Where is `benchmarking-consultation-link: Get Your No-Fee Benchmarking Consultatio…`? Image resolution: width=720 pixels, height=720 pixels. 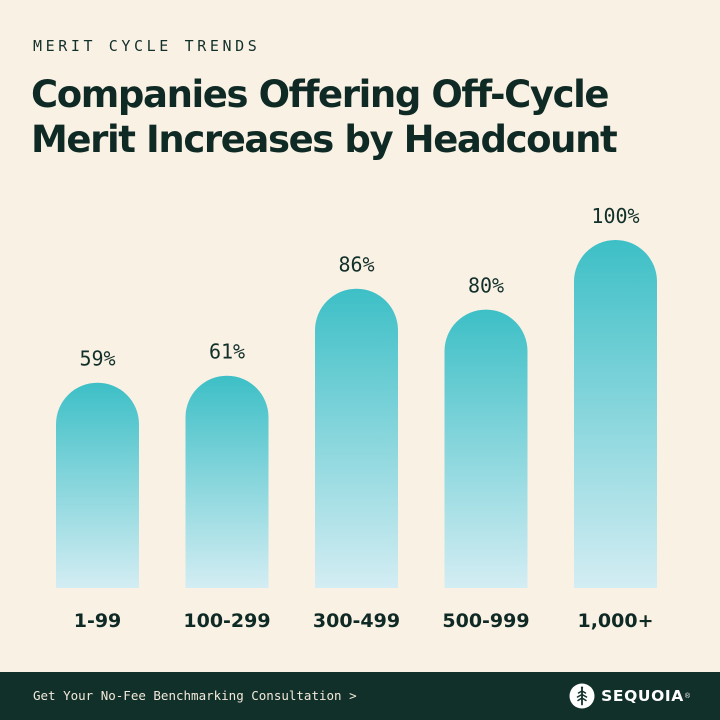
benchmarking-consultation-link: Get Your No-Fee Benchmarking Consultatio… is located at coordinates (195, 695).